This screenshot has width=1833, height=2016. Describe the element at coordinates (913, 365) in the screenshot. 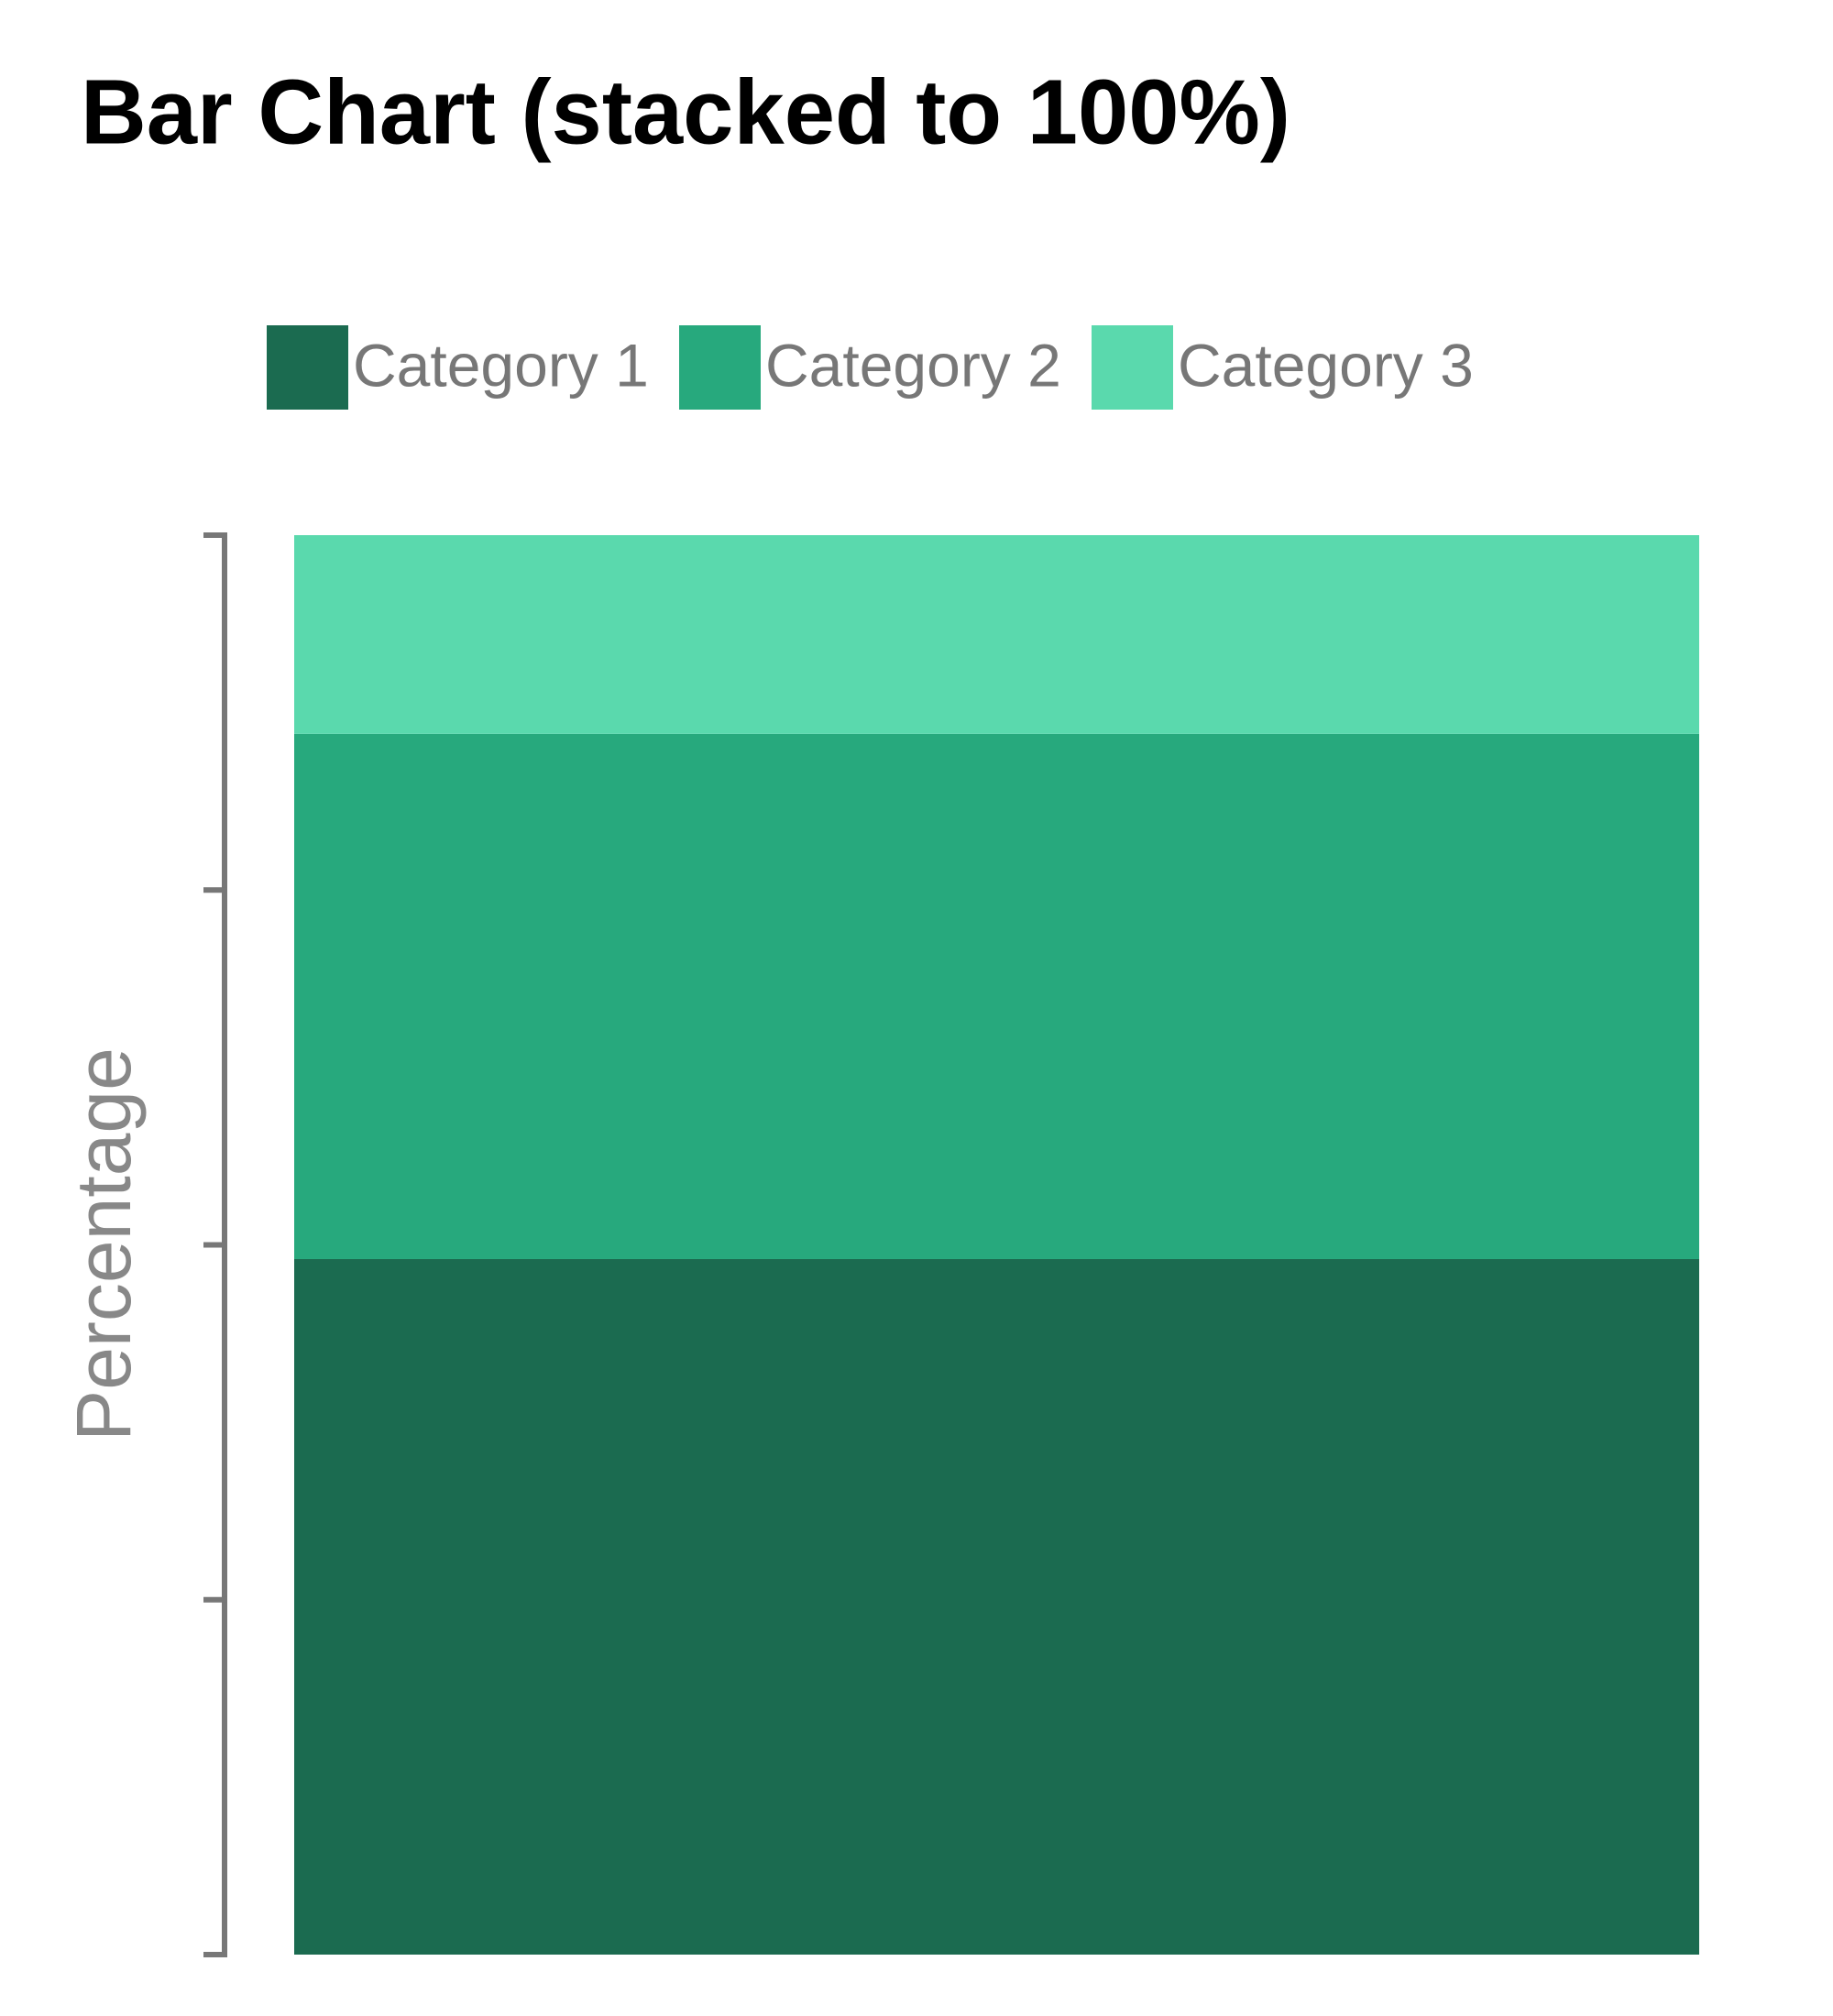

I see `legend-label: Category 2` at that location.